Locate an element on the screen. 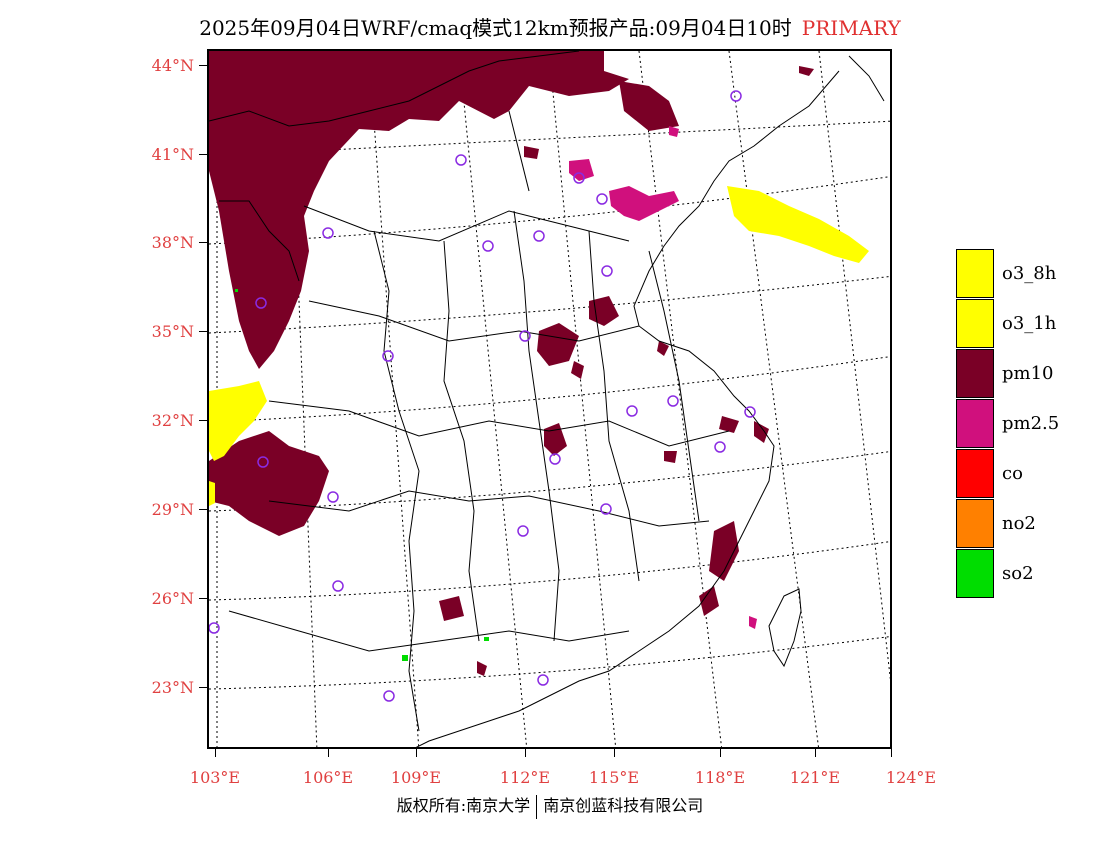 The width and height of the screenshot is (1100, 850). legend-label: co is located at coordinates (1012, 473).